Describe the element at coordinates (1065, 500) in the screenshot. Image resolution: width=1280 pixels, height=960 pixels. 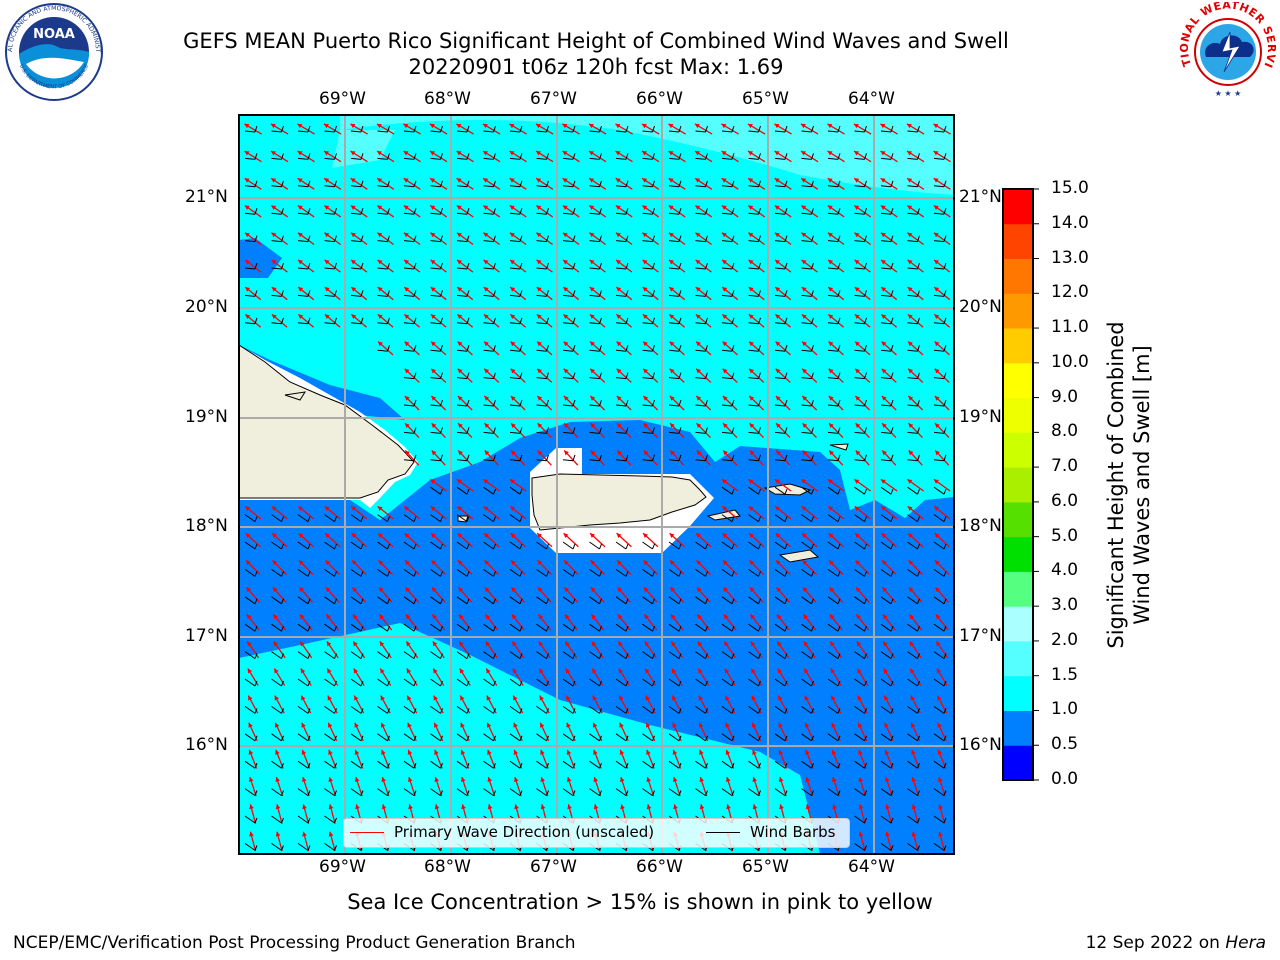
I see `colorbar-tick-label: 6.0` at that location.